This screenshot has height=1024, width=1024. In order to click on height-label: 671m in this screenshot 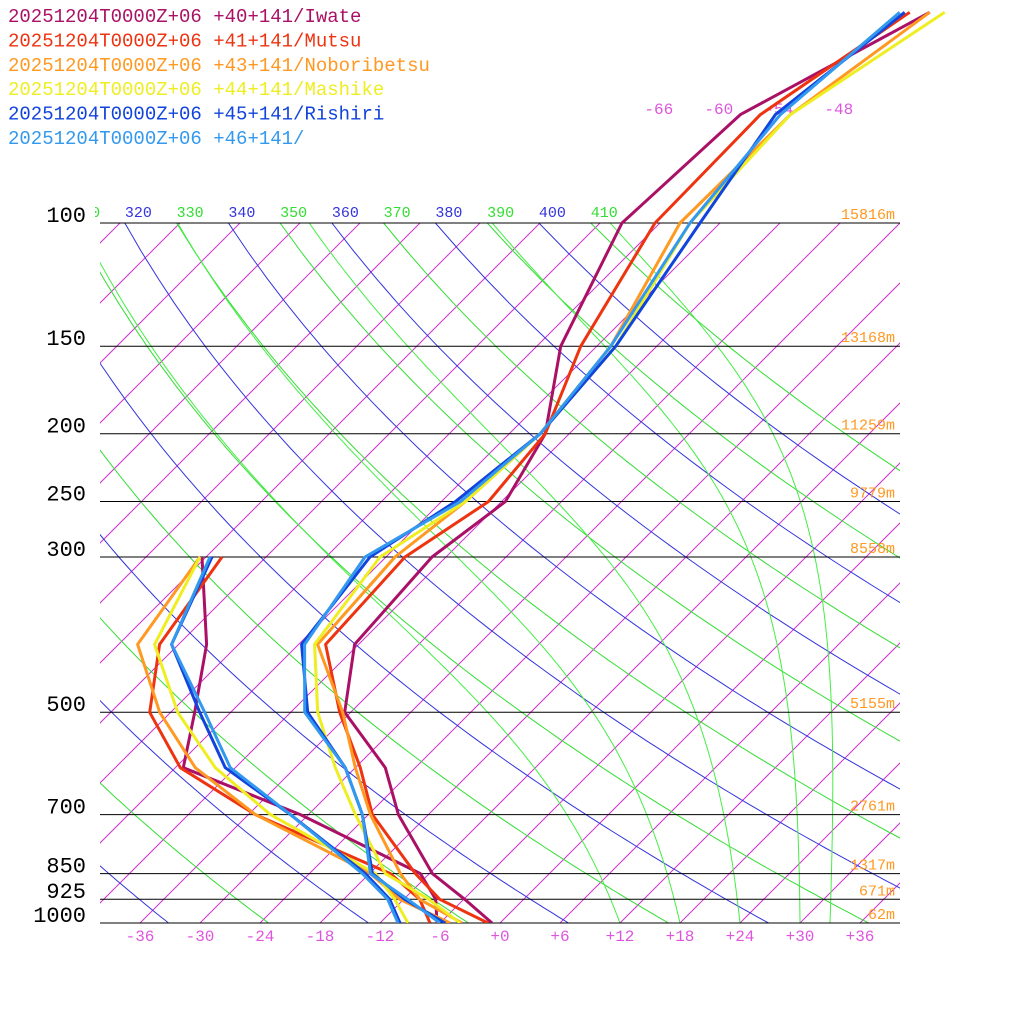, I will do `click(877, 891)`.